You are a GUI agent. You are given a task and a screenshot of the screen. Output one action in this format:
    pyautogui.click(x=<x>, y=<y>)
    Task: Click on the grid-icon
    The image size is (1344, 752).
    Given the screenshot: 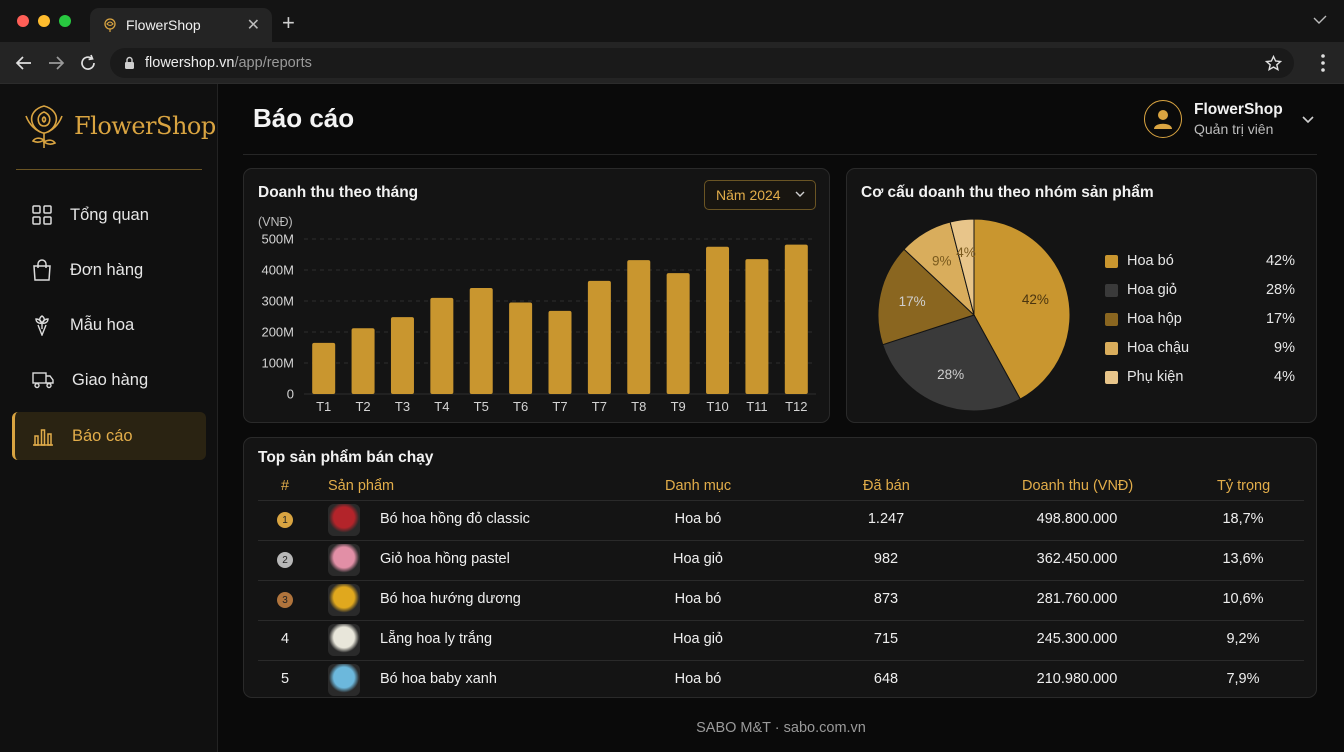 What is the action you would take?
    pyautogui.click(x=42, y=215)
    